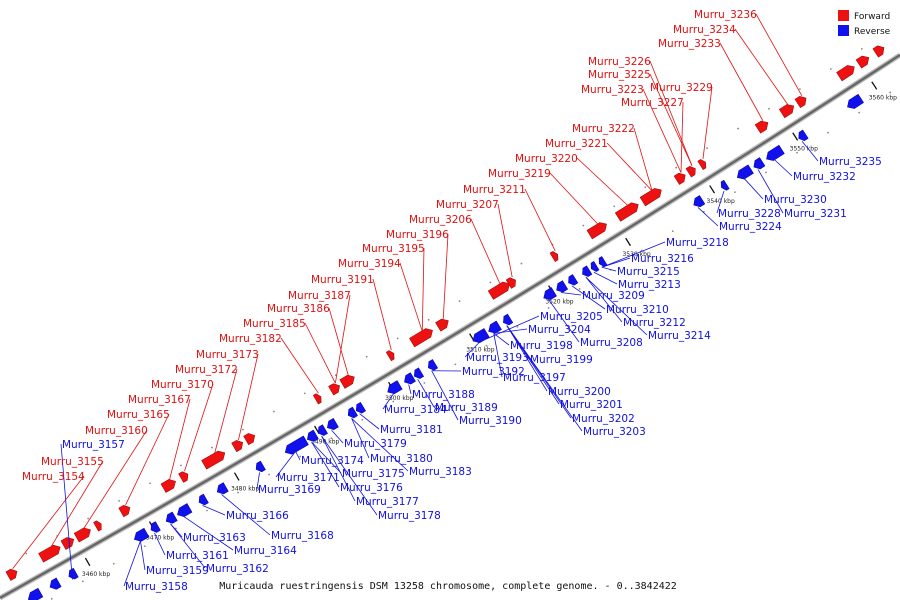 The image size is (900, 600). Describe the element at coordinates (619, 62) in the screenshot. I see `forward-gene-label: Murru_3226` at that location.